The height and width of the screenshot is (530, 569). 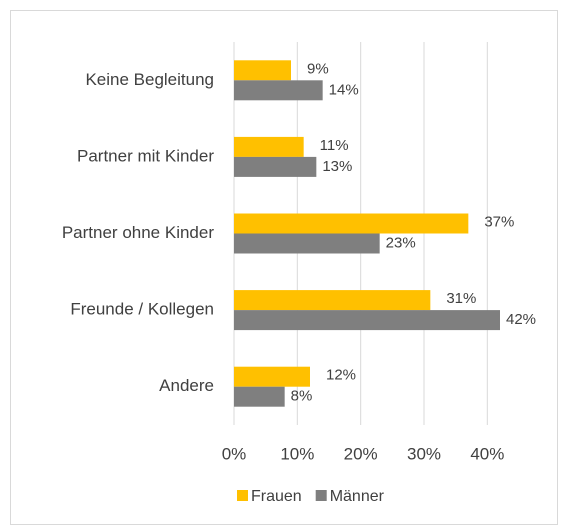 What do you see at coordinates (149, 79) in the screenshot?
I see `y-tick-label: Keine Begleitung` at bounding box center [149, 79].